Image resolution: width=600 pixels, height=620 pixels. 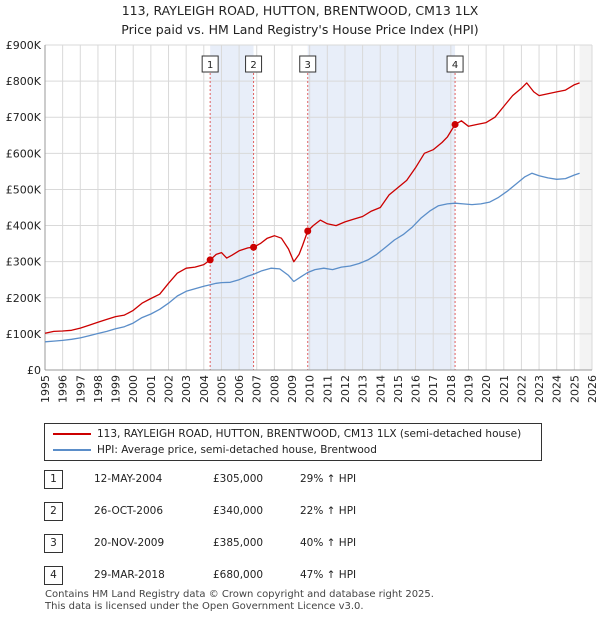 What do you see at coordinates (486, 389) in the screenshot?
I see `x-tick-label: 2020` at bounding box center [486, 389].